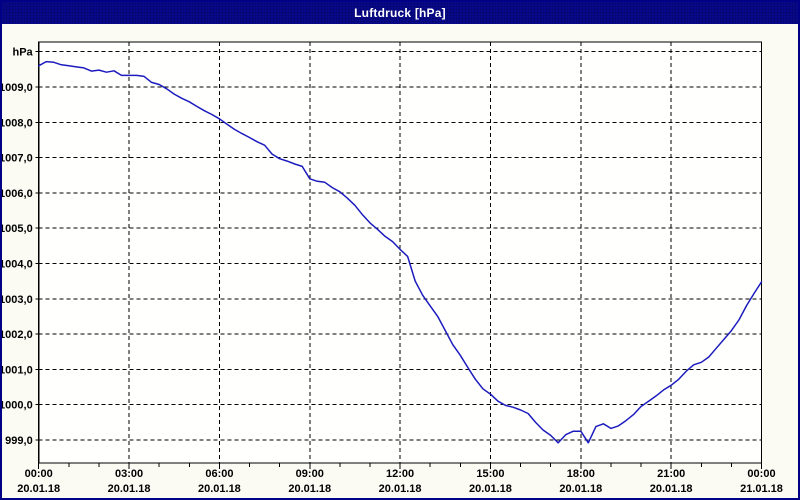 The height and width of the screenshot is (500, 800). Describe the element at coordinates (17, 88) in the screenshot. I see `y-tick-label: 1009,0` at that location.